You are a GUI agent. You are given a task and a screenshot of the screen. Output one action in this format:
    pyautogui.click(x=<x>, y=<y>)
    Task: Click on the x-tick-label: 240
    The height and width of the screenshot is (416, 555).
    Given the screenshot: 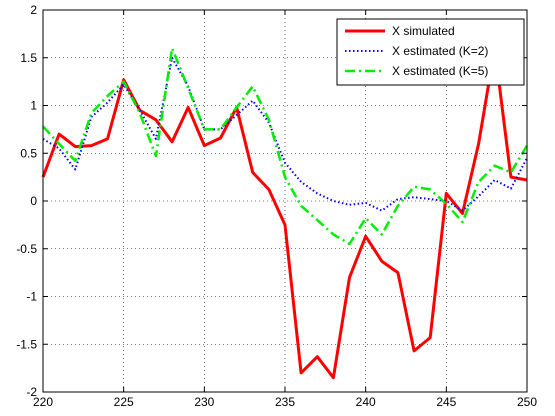 What is the action you would take?
    pyautogui.click(x=366, y=402)
    